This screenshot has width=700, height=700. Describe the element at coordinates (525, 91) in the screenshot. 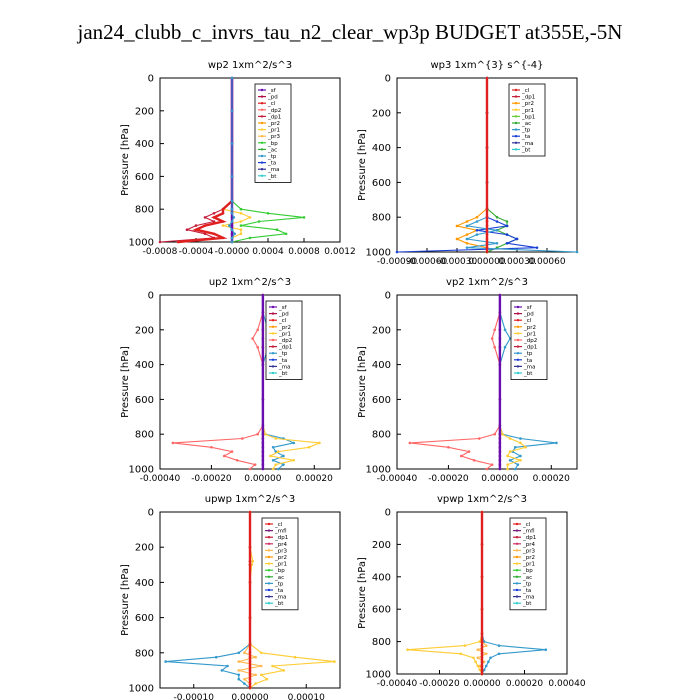

I see `legend-label-wp3: _cl` at that location.